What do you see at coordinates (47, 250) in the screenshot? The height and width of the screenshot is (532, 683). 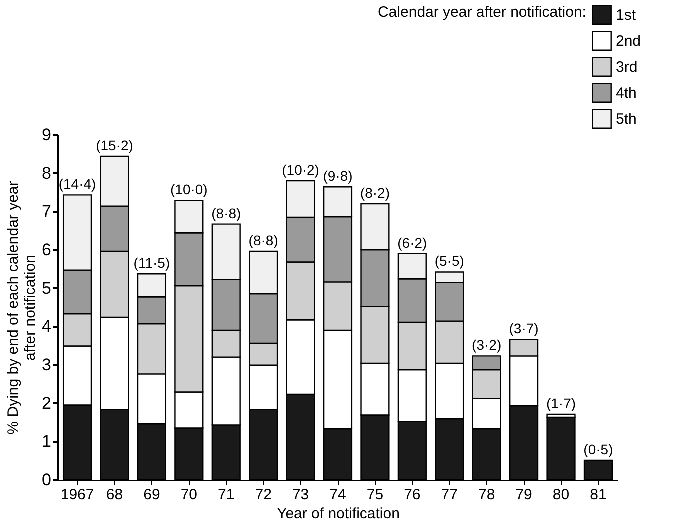 I see `y-tick-label: 6` at bounding box center [47, 250].